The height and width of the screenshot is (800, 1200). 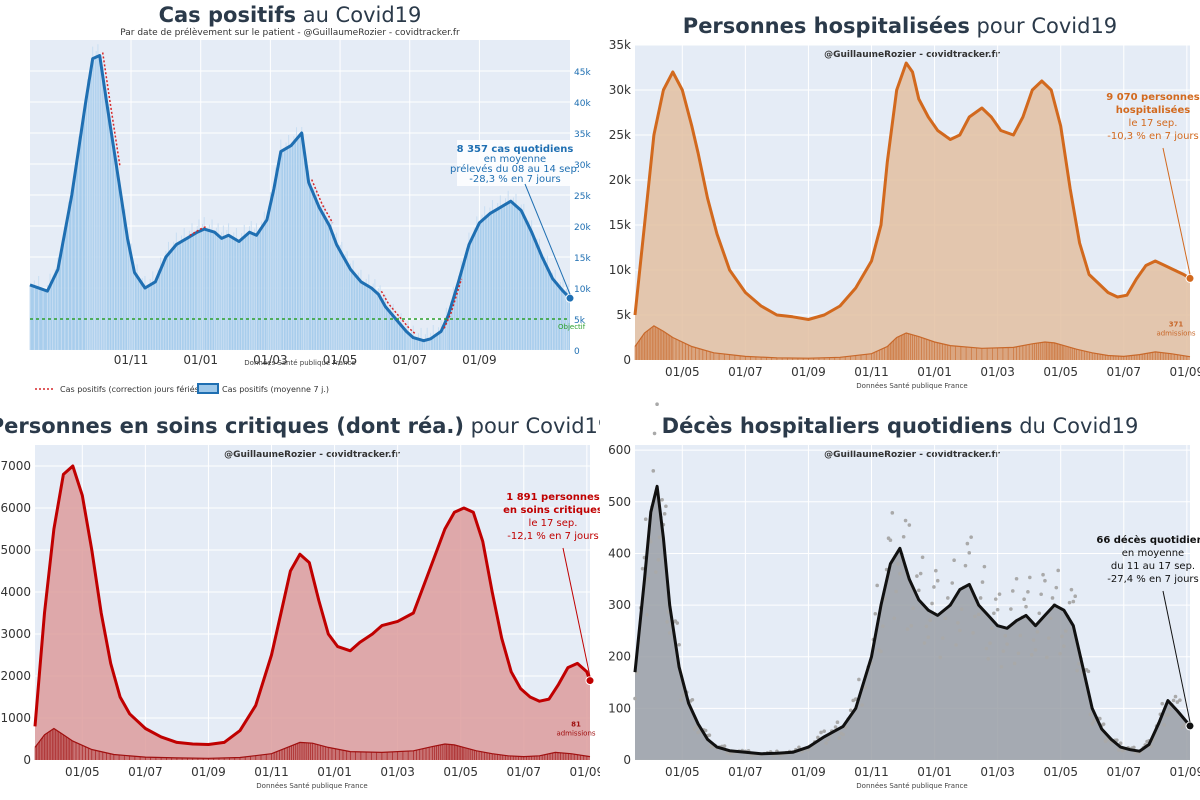 What do you see at coordinates (275, 389) in the screenshot?
I see `legend-label-moyenne: Cas positifs (moyenne 7 j.)` at bounding box center [275, 389].